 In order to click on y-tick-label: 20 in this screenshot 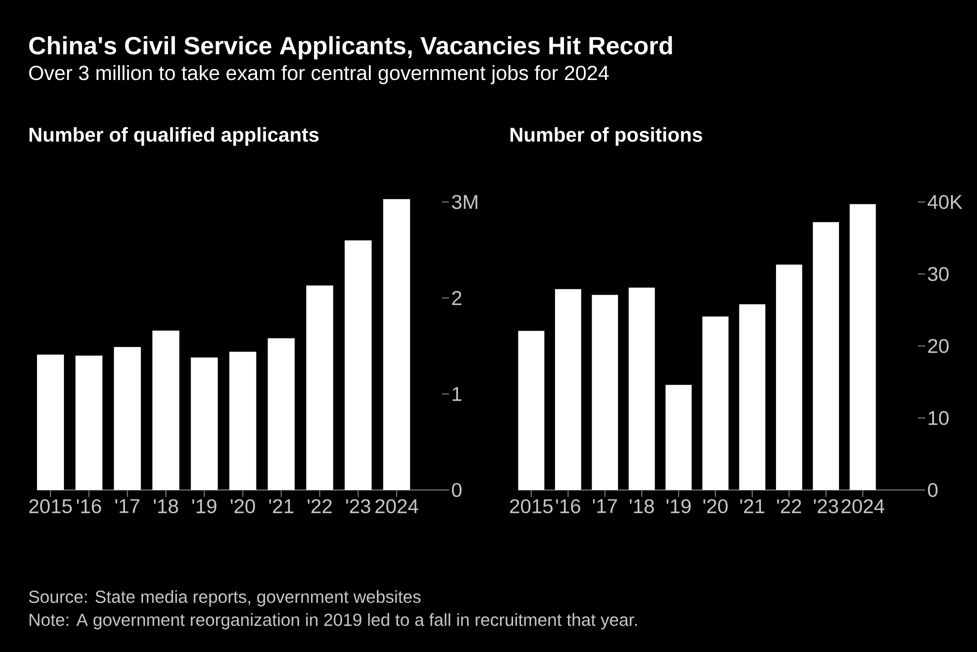, I will do `click(938, 346)`.